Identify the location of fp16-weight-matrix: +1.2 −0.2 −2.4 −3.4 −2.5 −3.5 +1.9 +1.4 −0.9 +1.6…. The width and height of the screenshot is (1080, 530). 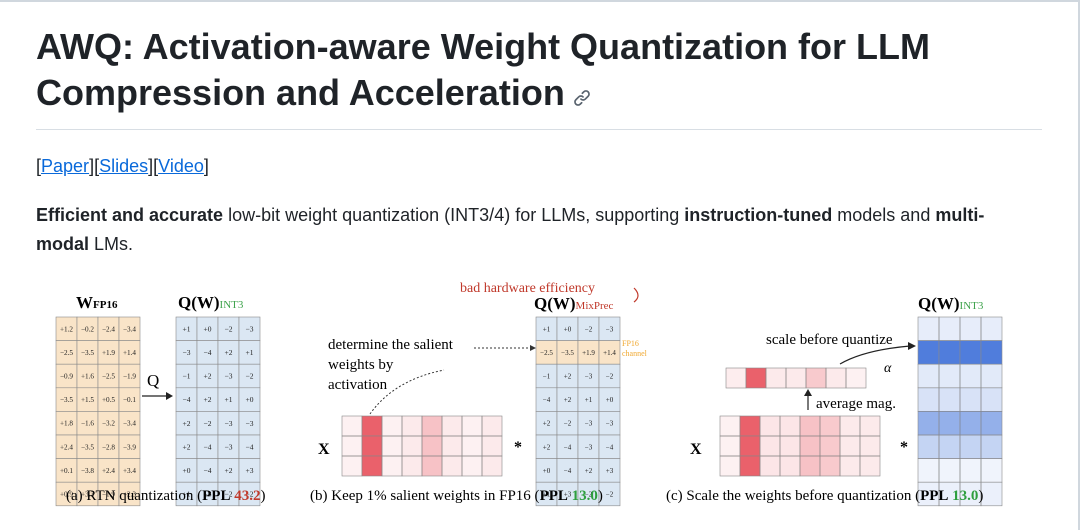
(98, 411).